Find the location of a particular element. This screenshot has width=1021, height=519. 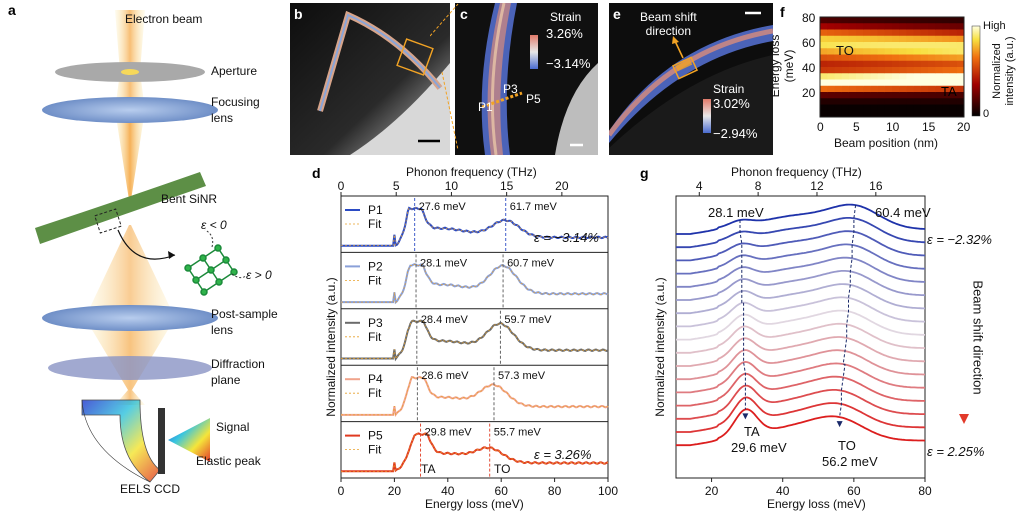

heatmap-ytick-60: 60 is located at coordinates (809, 43).